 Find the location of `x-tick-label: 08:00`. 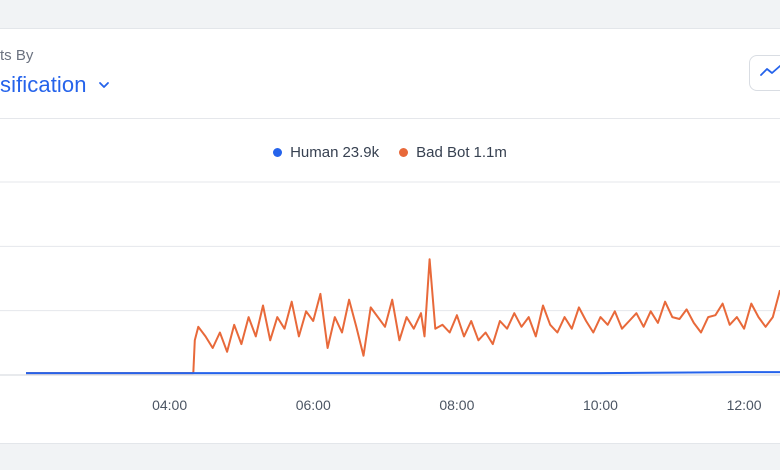

x-tick-label: 08:00 is located at coordinates (456, 405).